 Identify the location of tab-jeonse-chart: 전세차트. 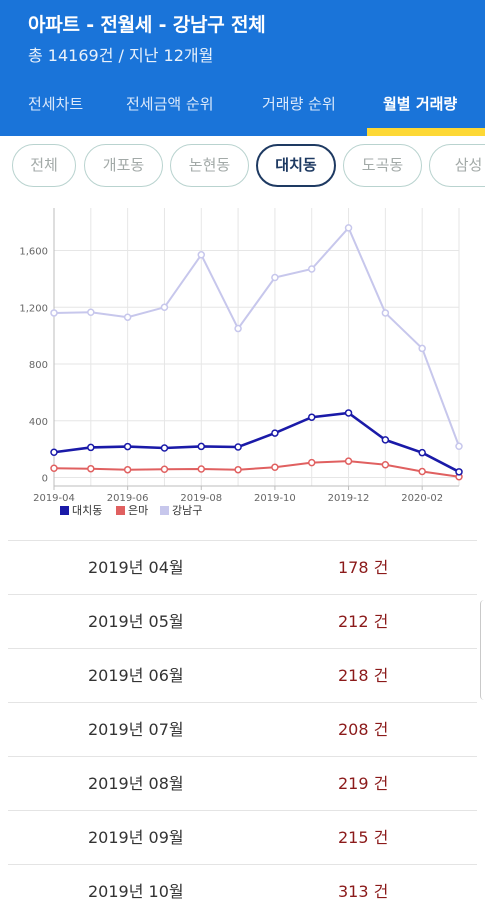
(56, 104).